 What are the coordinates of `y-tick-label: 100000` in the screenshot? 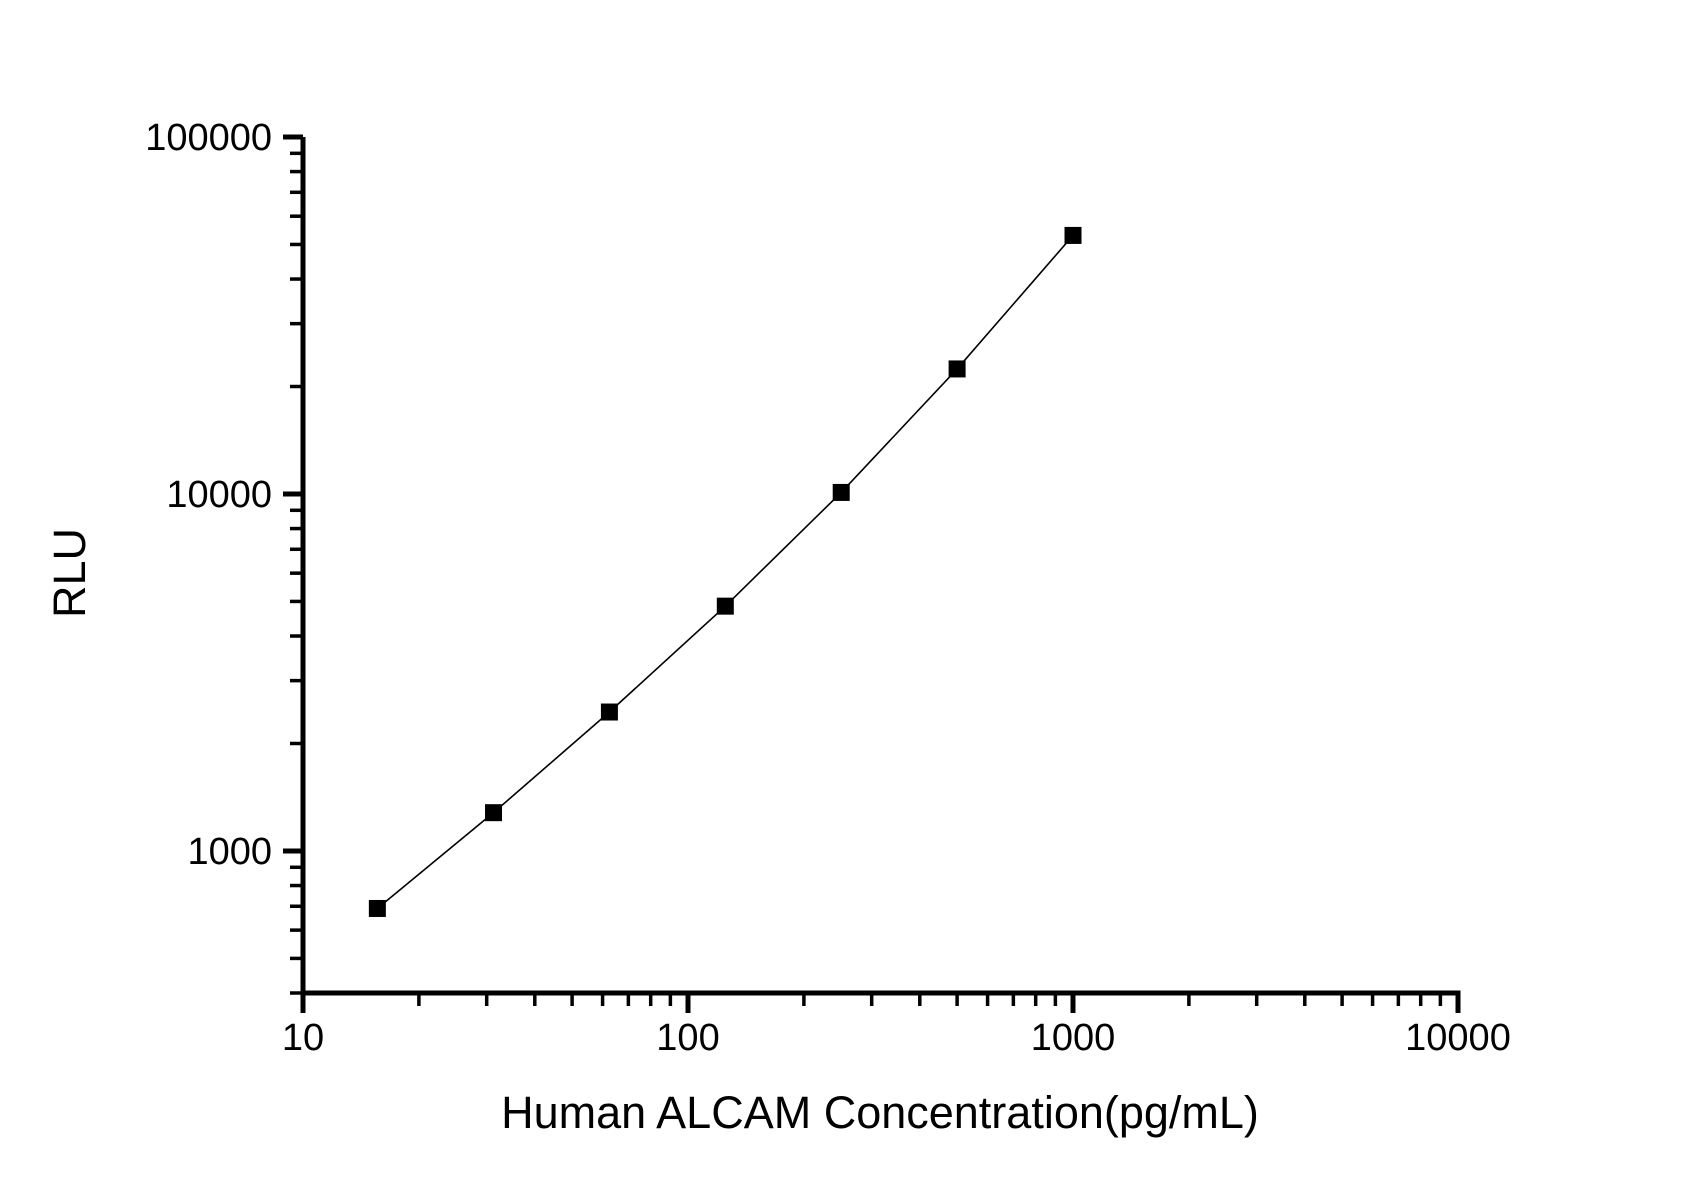 It's located at (208, 138).